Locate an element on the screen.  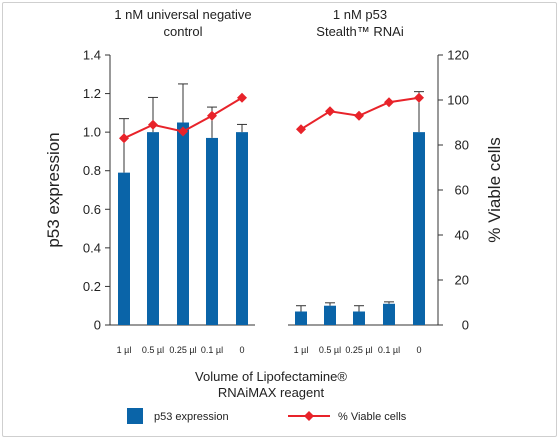
legend-label-line: % Viable cells is located at coordinates (372, 417).